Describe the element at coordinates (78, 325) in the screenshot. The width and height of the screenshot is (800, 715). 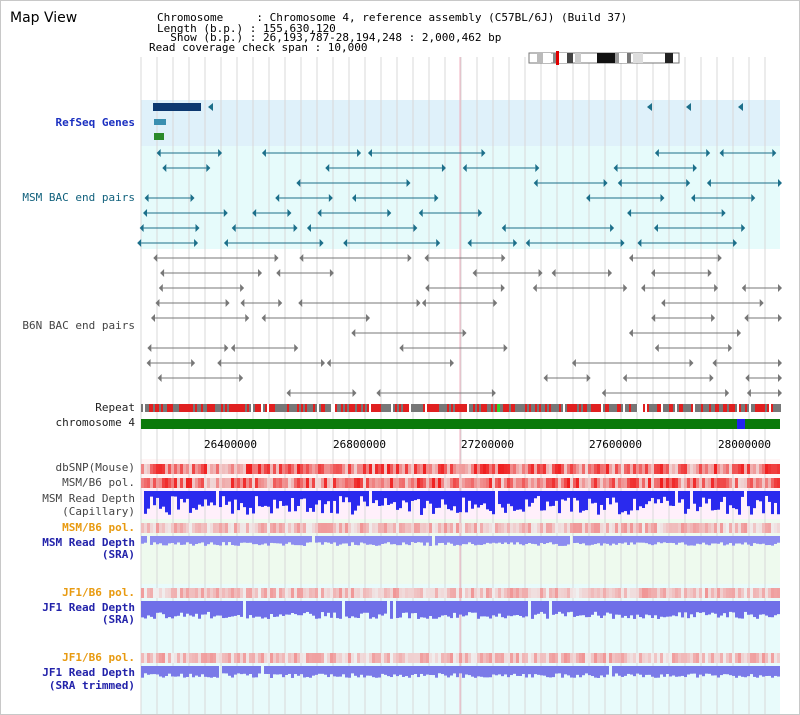
I see `track-label-b6n-bac: B6N BAC end pairs` at that location.